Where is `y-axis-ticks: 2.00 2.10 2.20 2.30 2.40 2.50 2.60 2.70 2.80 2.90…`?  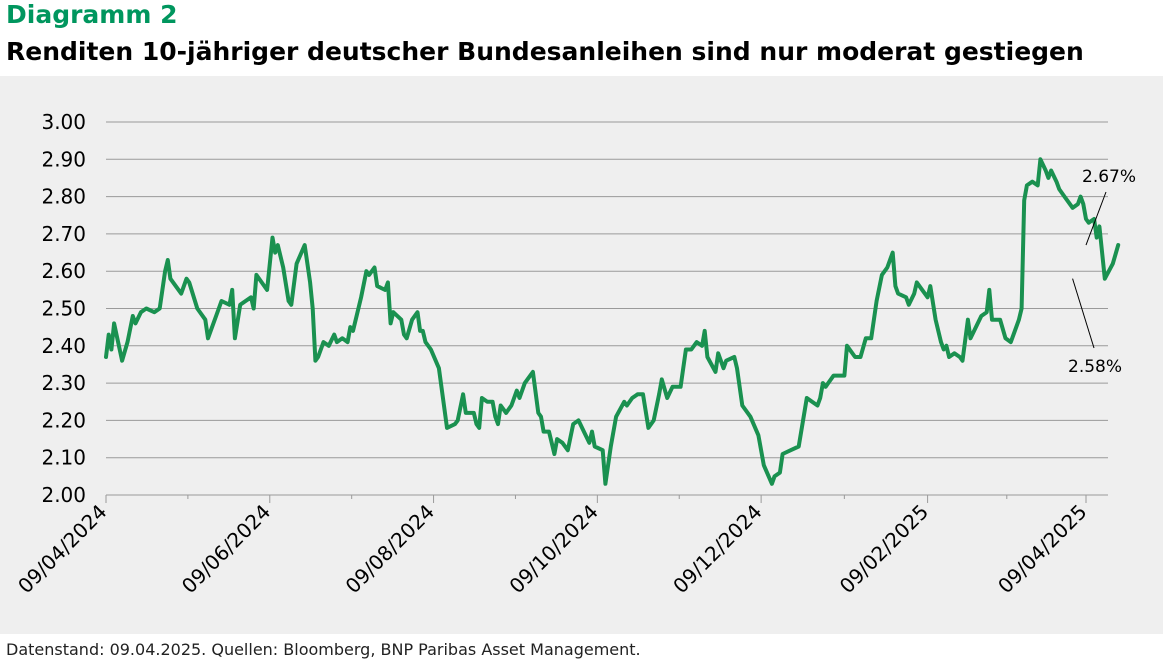 y-axis-ticks: 2.00 2.10 2.20 2.30 2.40 2.50 2.60 2.70 2.80 2.90… is located at coordinates (63, 308).